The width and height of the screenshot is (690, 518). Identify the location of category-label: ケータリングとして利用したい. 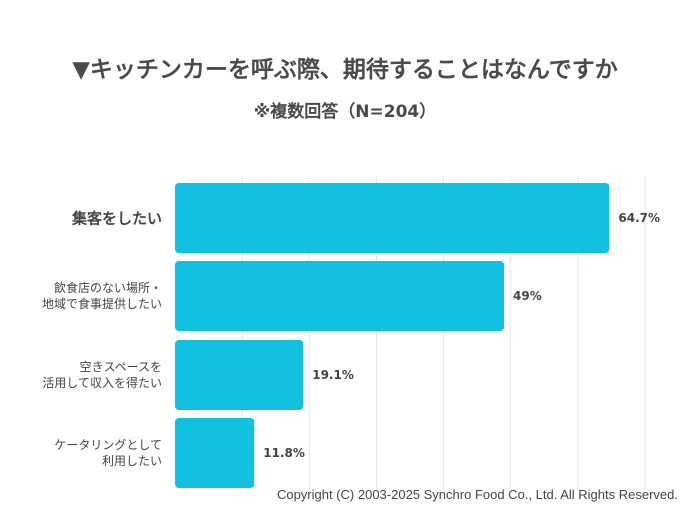
(108, 453).